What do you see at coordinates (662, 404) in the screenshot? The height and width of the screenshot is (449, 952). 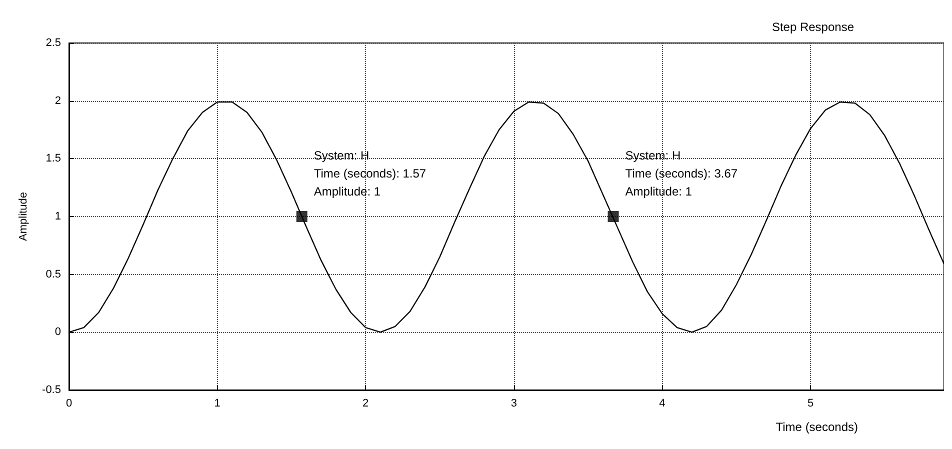 I see `x-tick-label: 4` at bounding box center [662, 404].